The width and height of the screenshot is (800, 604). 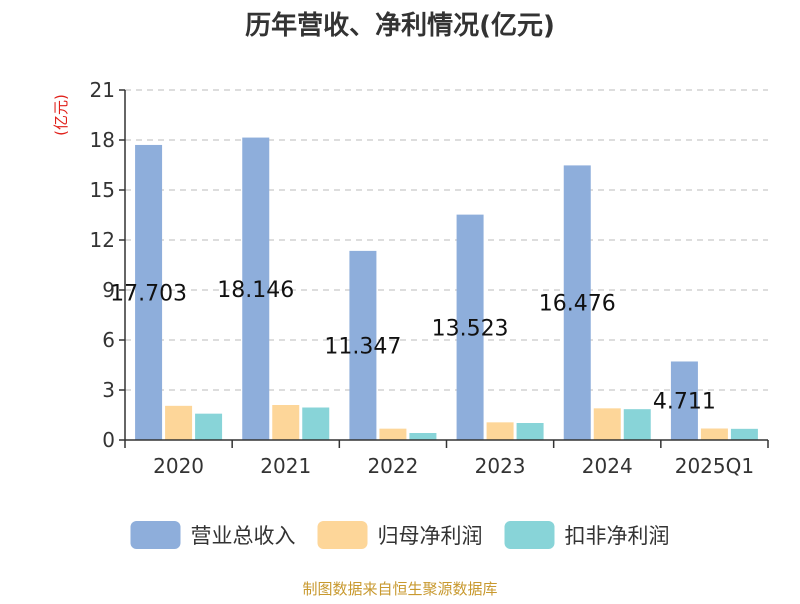 I want to click on y-tick-label: 12, so click(x=102, y=240).